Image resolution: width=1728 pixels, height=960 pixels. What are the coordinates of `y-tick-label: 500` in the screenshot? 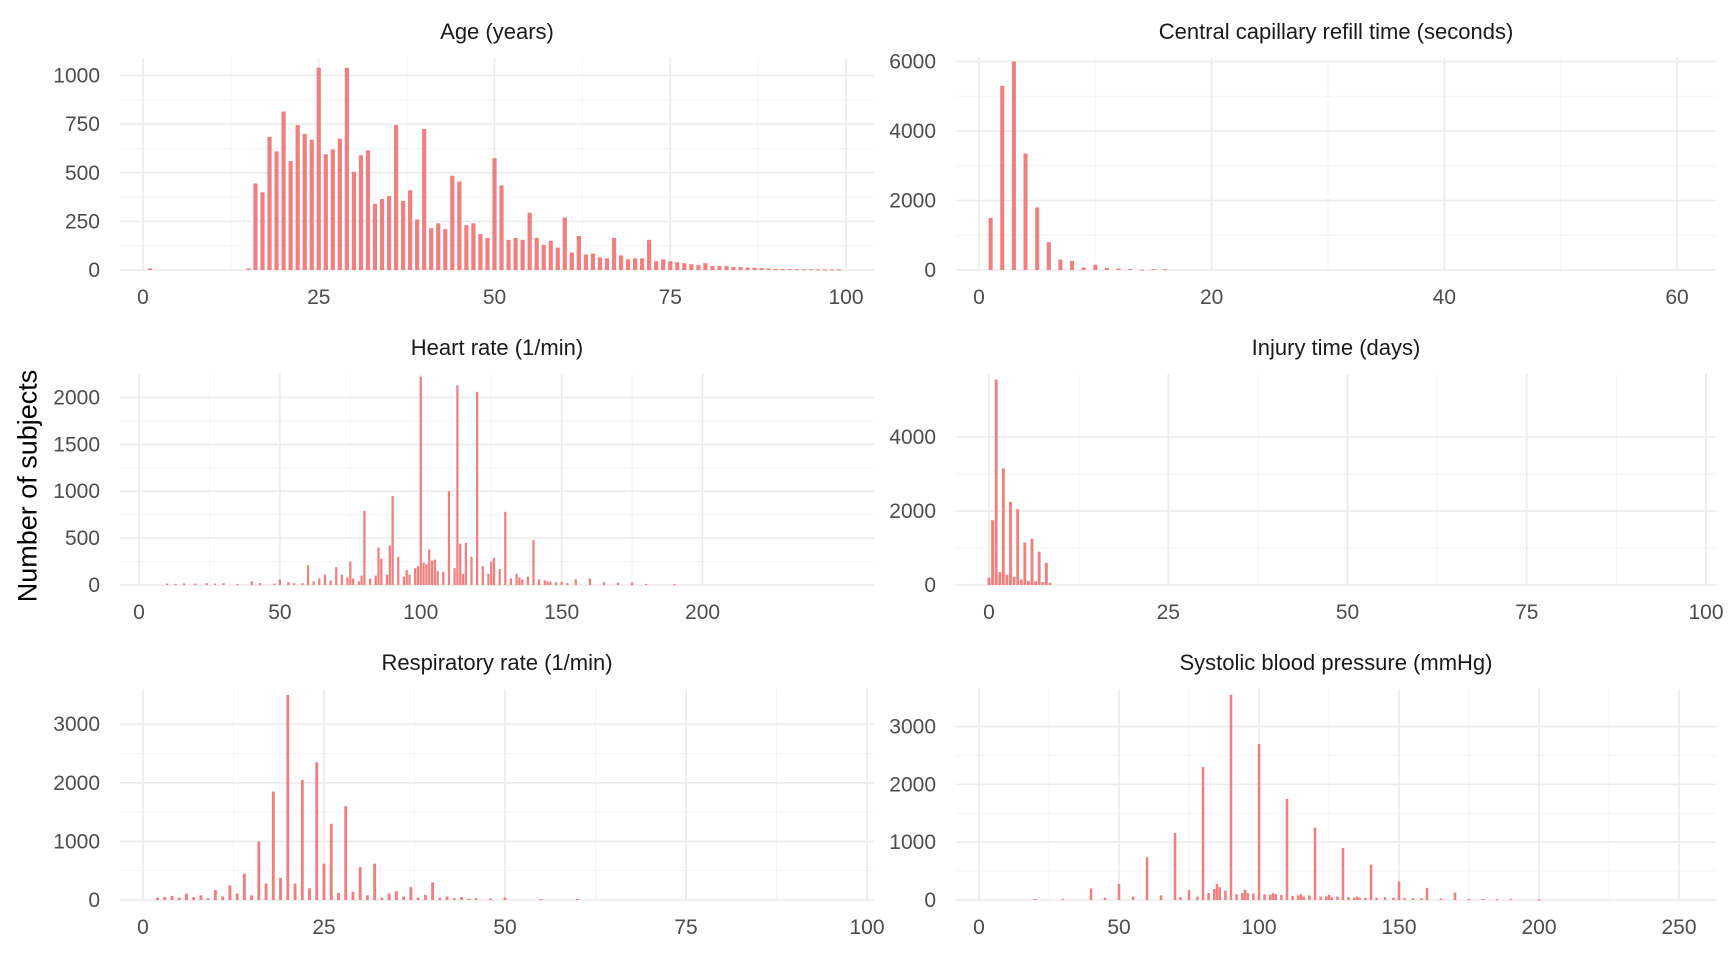 It's located at (82, 173).